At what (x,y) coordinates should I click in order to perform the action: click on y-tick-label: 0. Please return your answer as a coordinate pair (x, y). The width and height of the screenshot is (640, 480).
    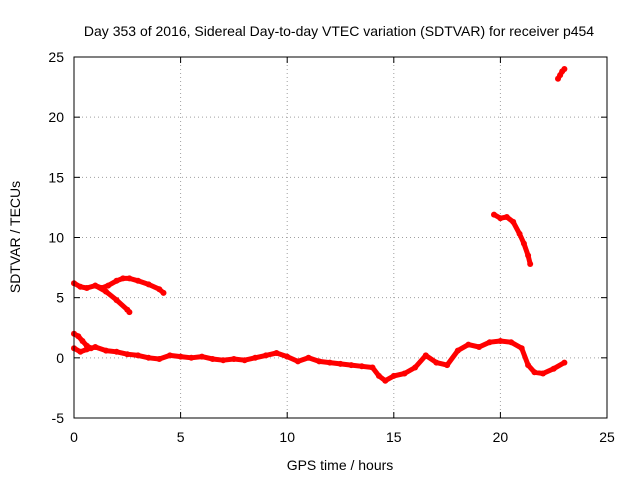
    Looking at the image, I should click on (60, 358).